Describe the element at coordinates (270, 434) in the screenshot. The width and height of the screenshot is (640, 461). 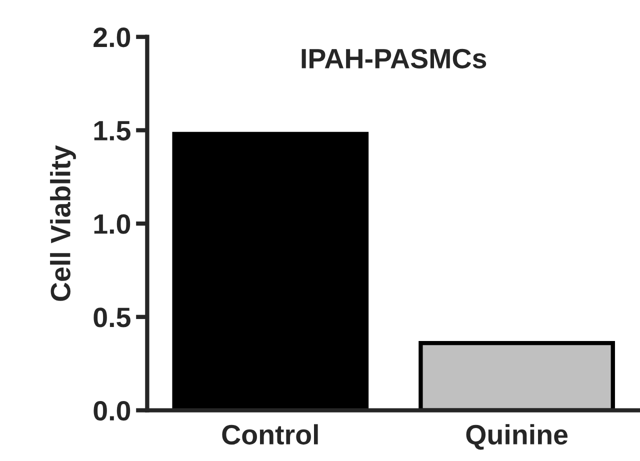
I see `x-tick-label: Control` at that location.